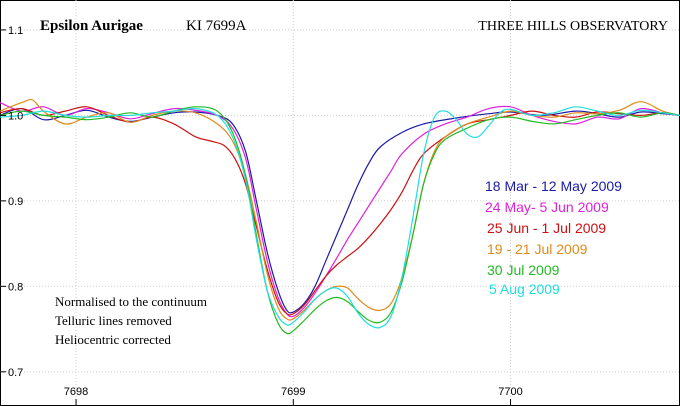 Image resolution: width=680 pixels, height=406 pixels. Describe the element at coordinates (113, 320) in the screenshot. I see `note-line: Telluric lines removed` at that location.